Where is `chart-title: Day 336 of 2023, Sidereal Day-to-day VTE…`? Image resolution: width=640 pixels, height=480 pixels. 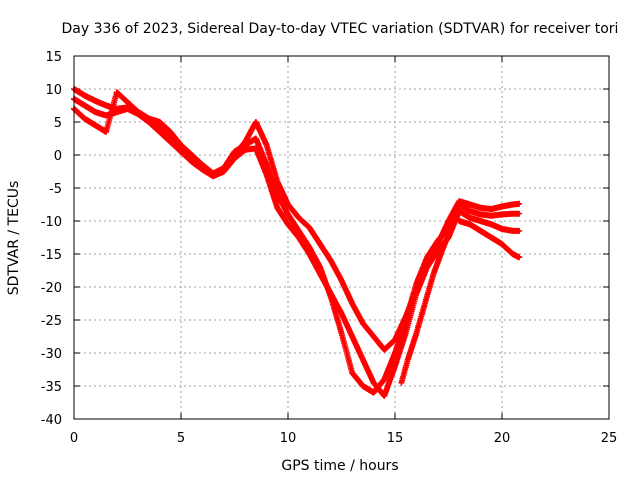 chart-title: Day 336 of 2023, Sidereal Day-to-day VTE… is located at coordinates (340, 29).